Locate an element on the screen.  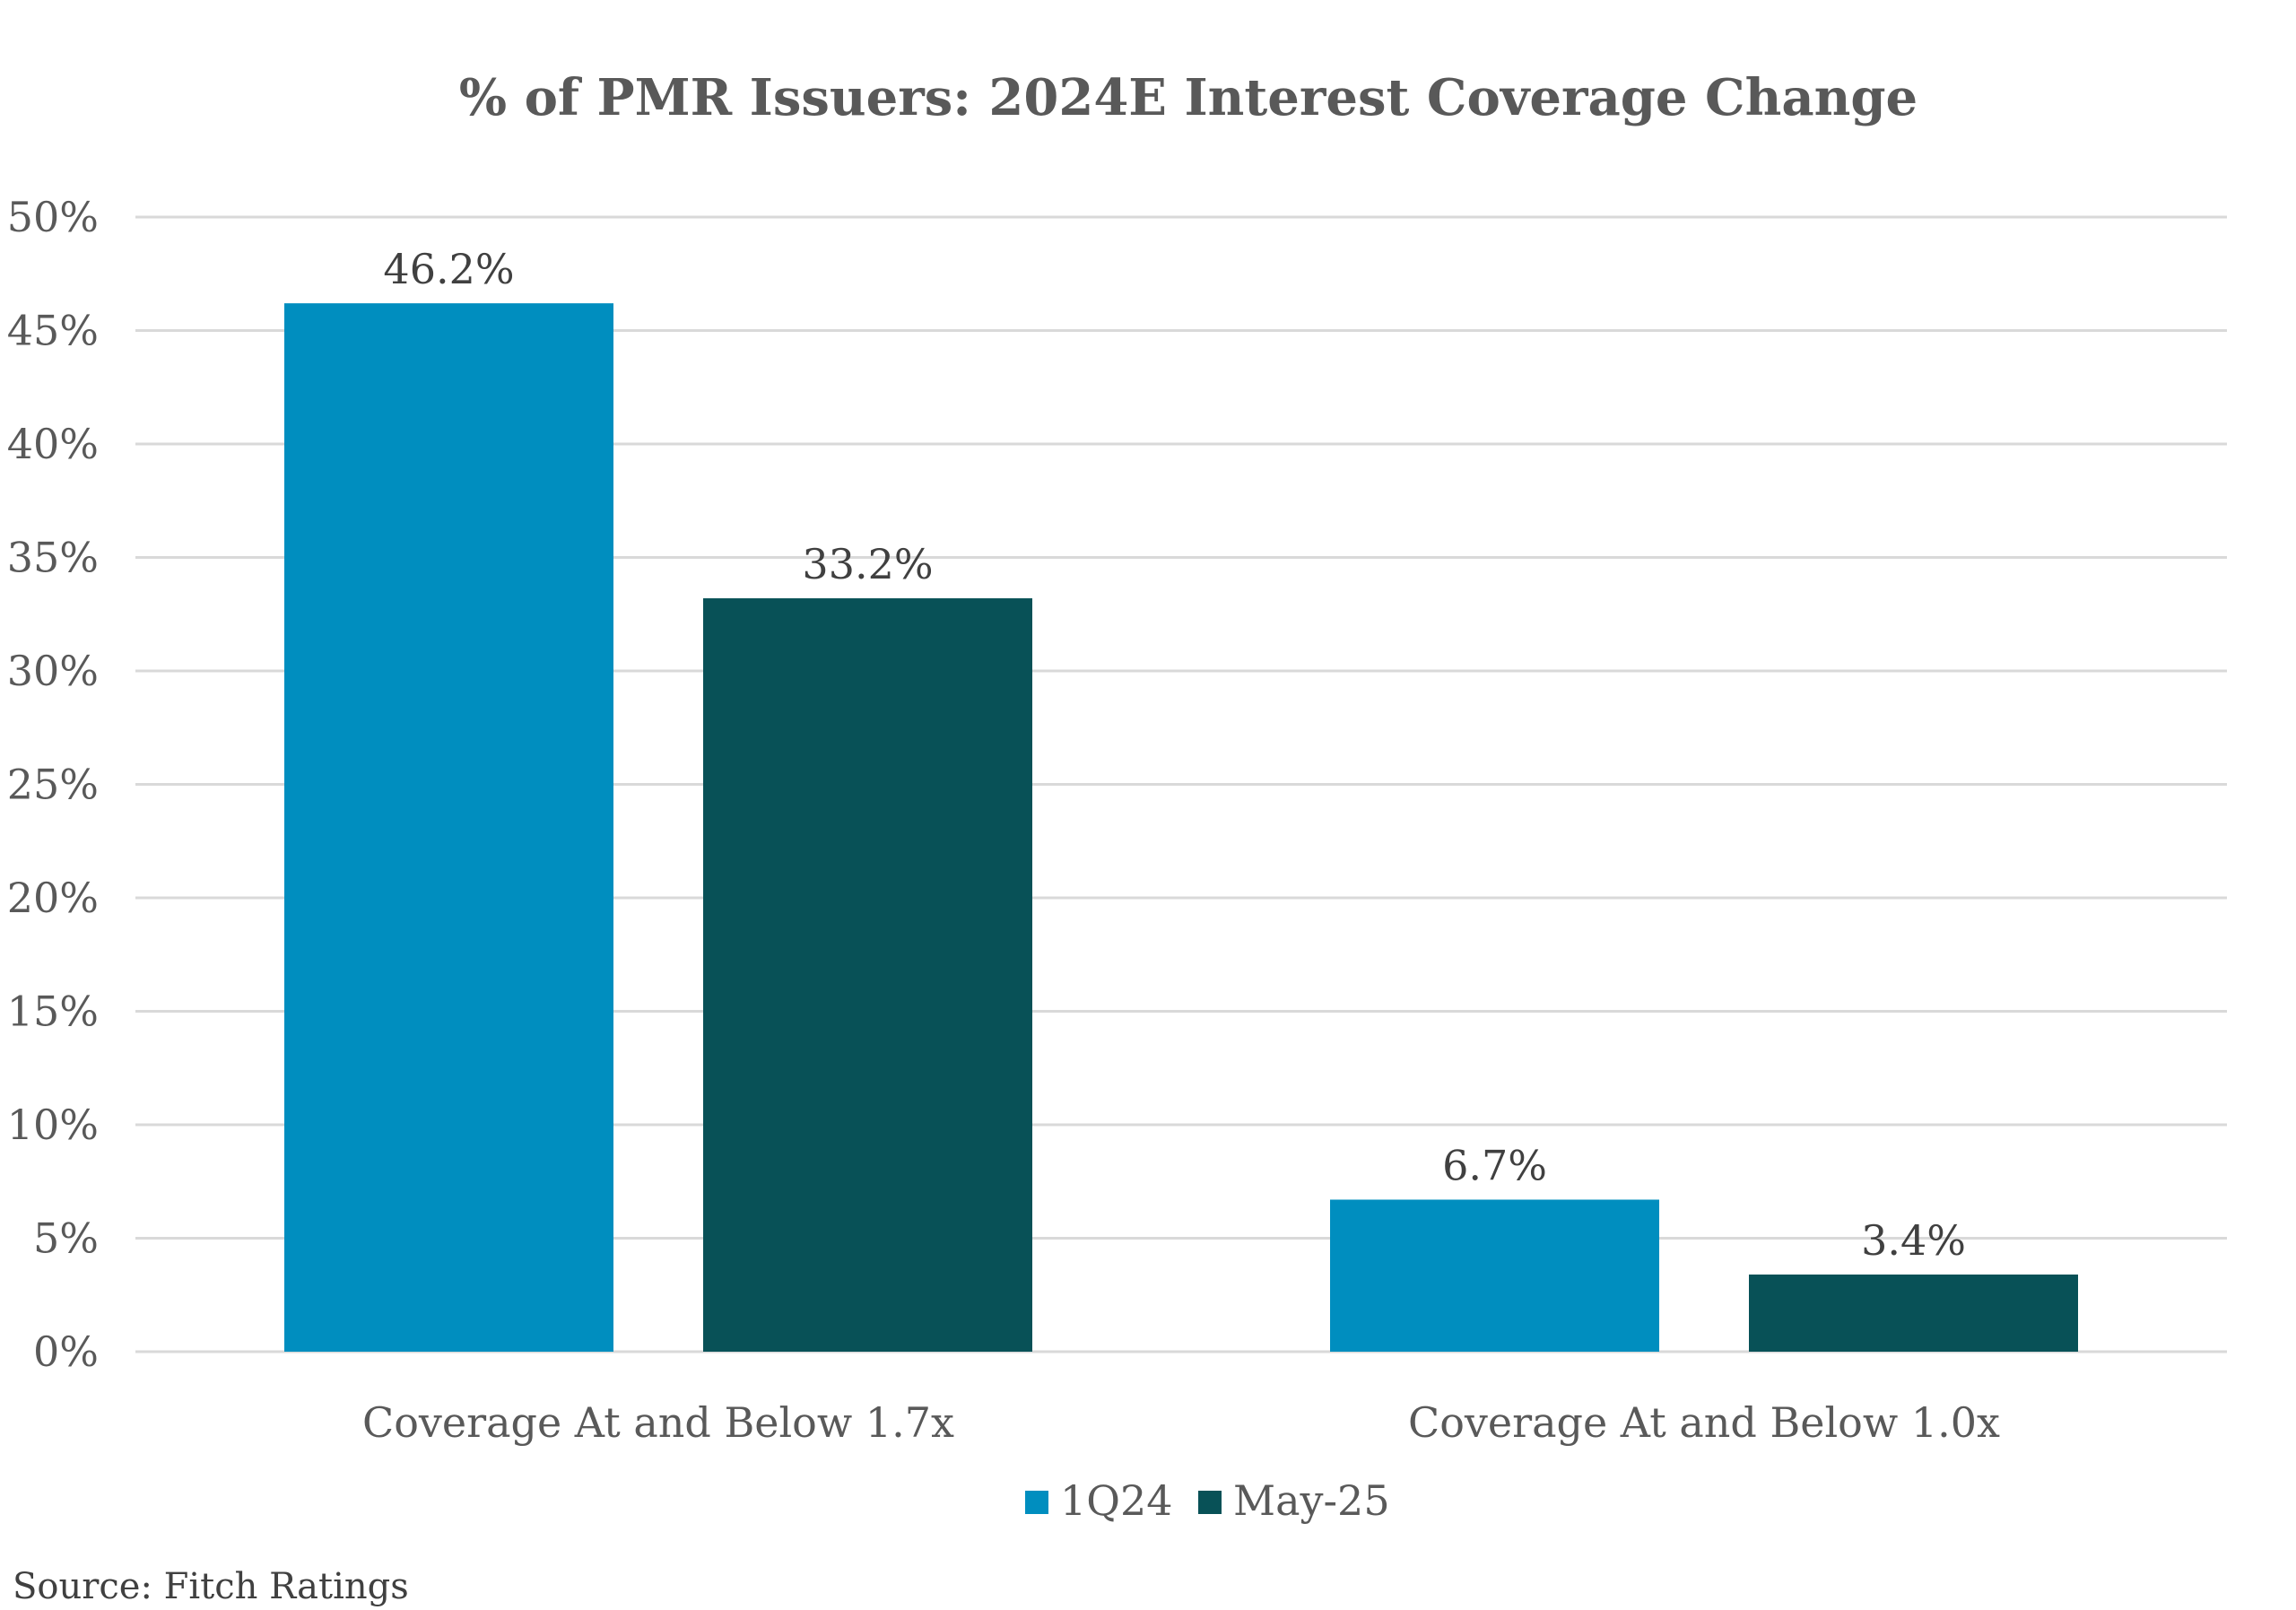
legend-label-1q24: 1Q24 is located at coordinates (1116, 1500).